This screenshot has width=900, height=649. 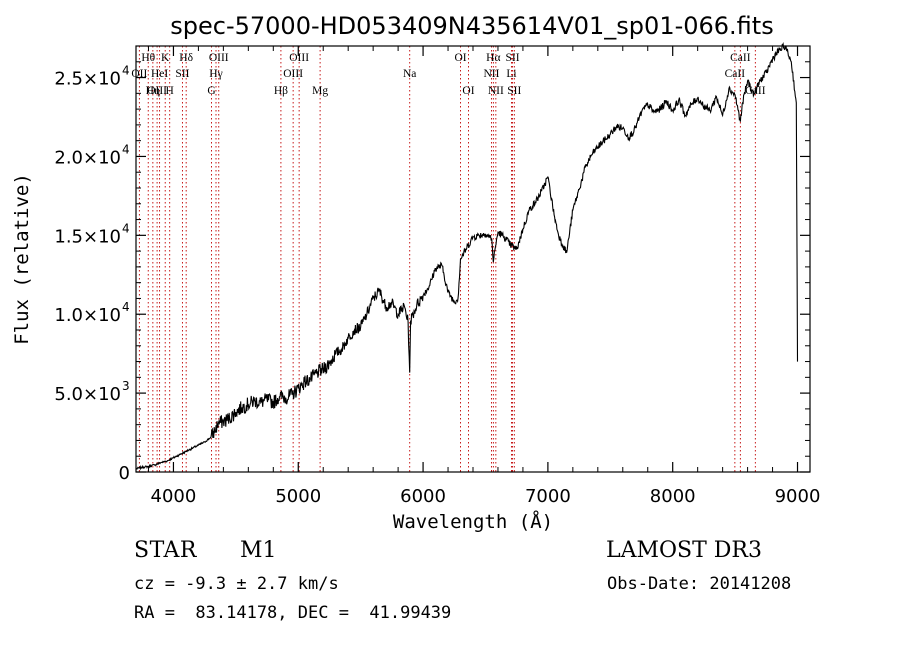 I want to click on x-axis-label: Wavelength (Å), so click(x=473, y=521).